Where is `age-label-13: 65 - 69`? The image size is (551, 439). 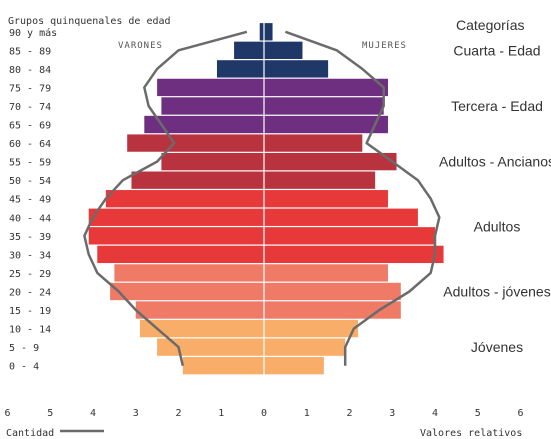 age-label-13: 65 - 69 is located at coordinates (30, 126).